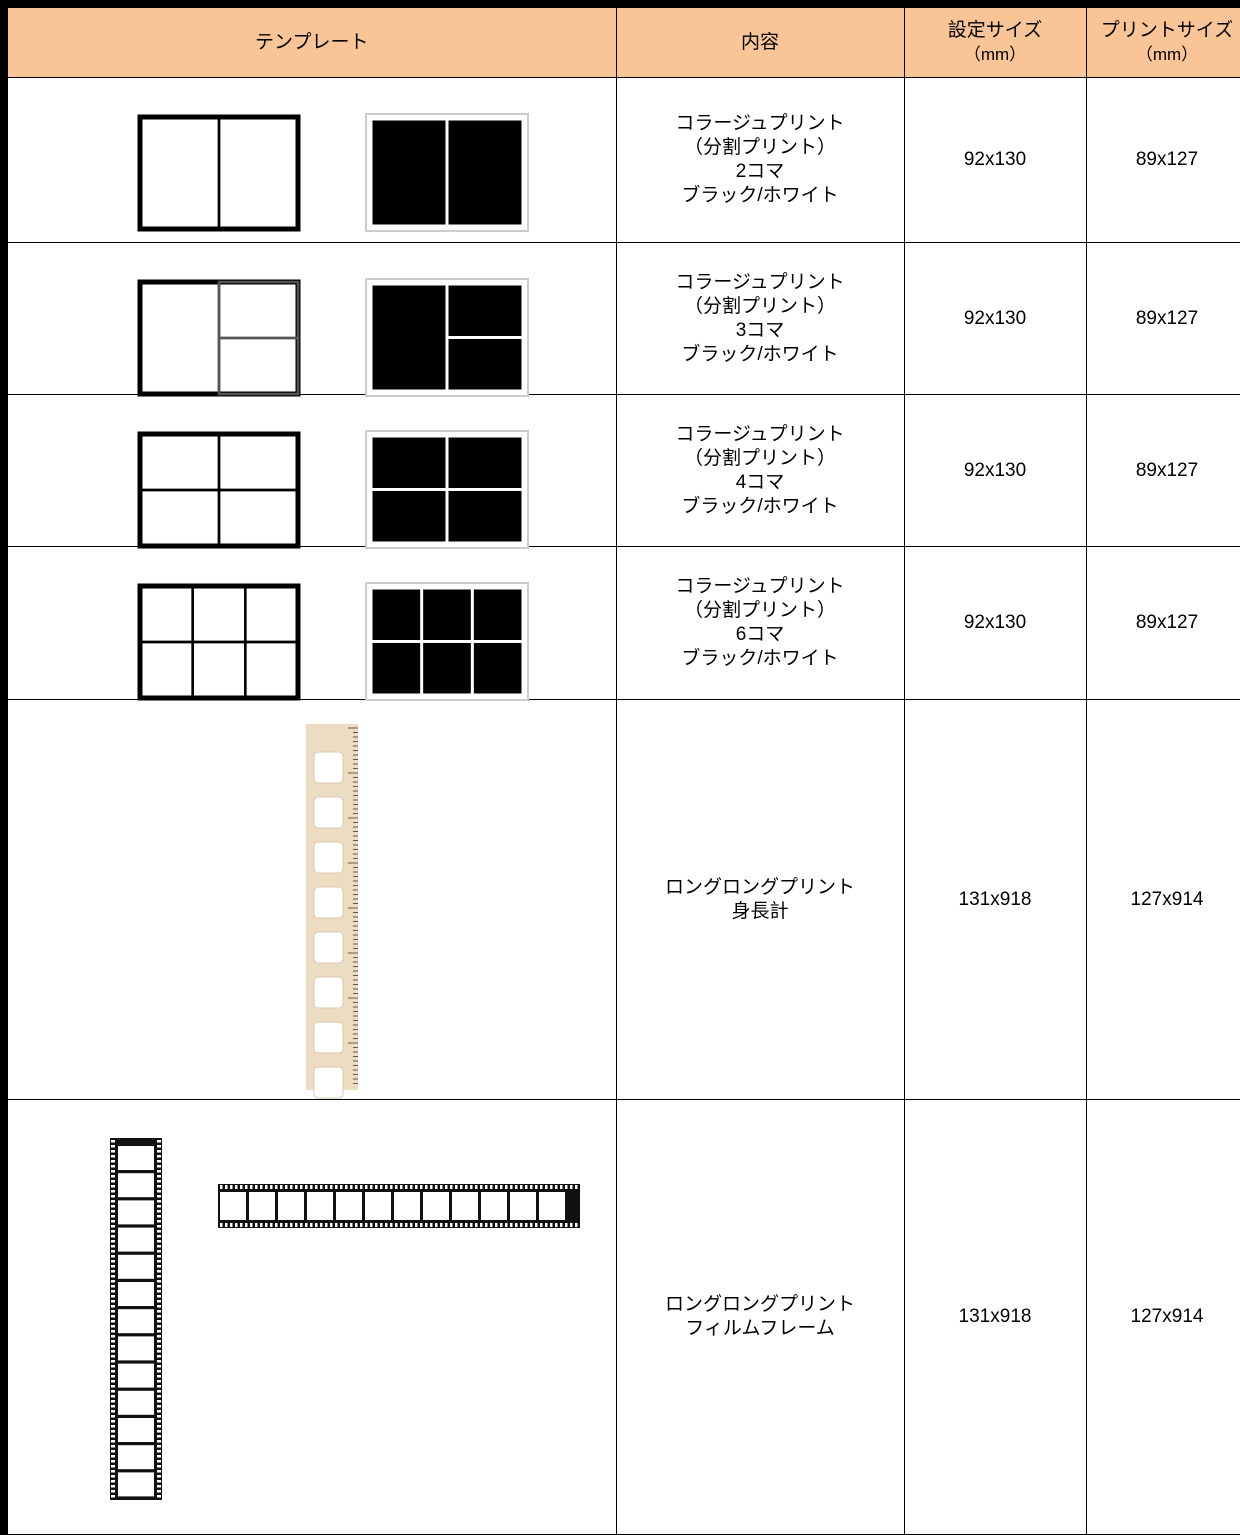 Image resolution: width=1240 pixels, height=1535 pixels. I want to click on content-line: フィルムフレーム, so click(760, 1328).